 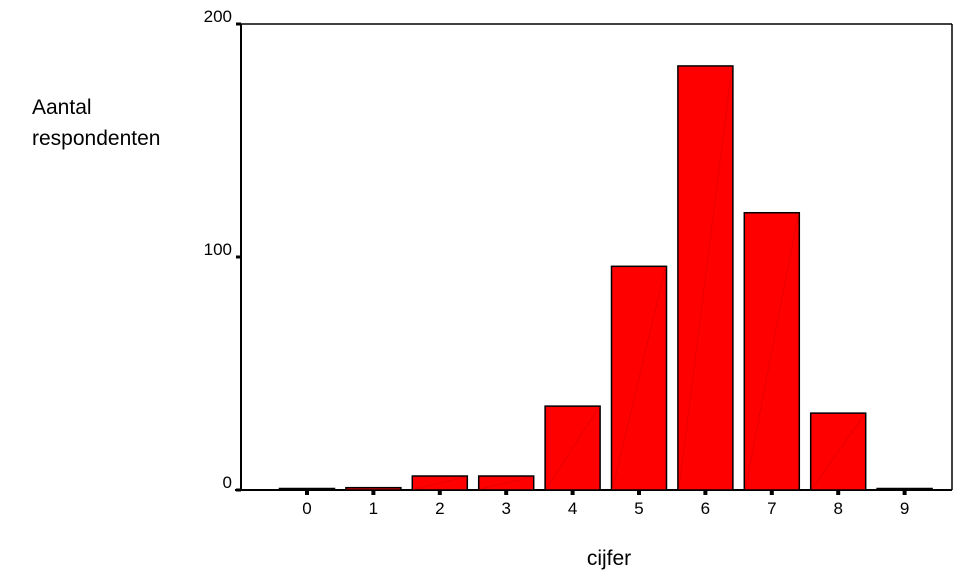 What do you see at coordinates (837, 508) in the screenshot?
I see `x-tick-label: 8` at bounding box center [837, 508].